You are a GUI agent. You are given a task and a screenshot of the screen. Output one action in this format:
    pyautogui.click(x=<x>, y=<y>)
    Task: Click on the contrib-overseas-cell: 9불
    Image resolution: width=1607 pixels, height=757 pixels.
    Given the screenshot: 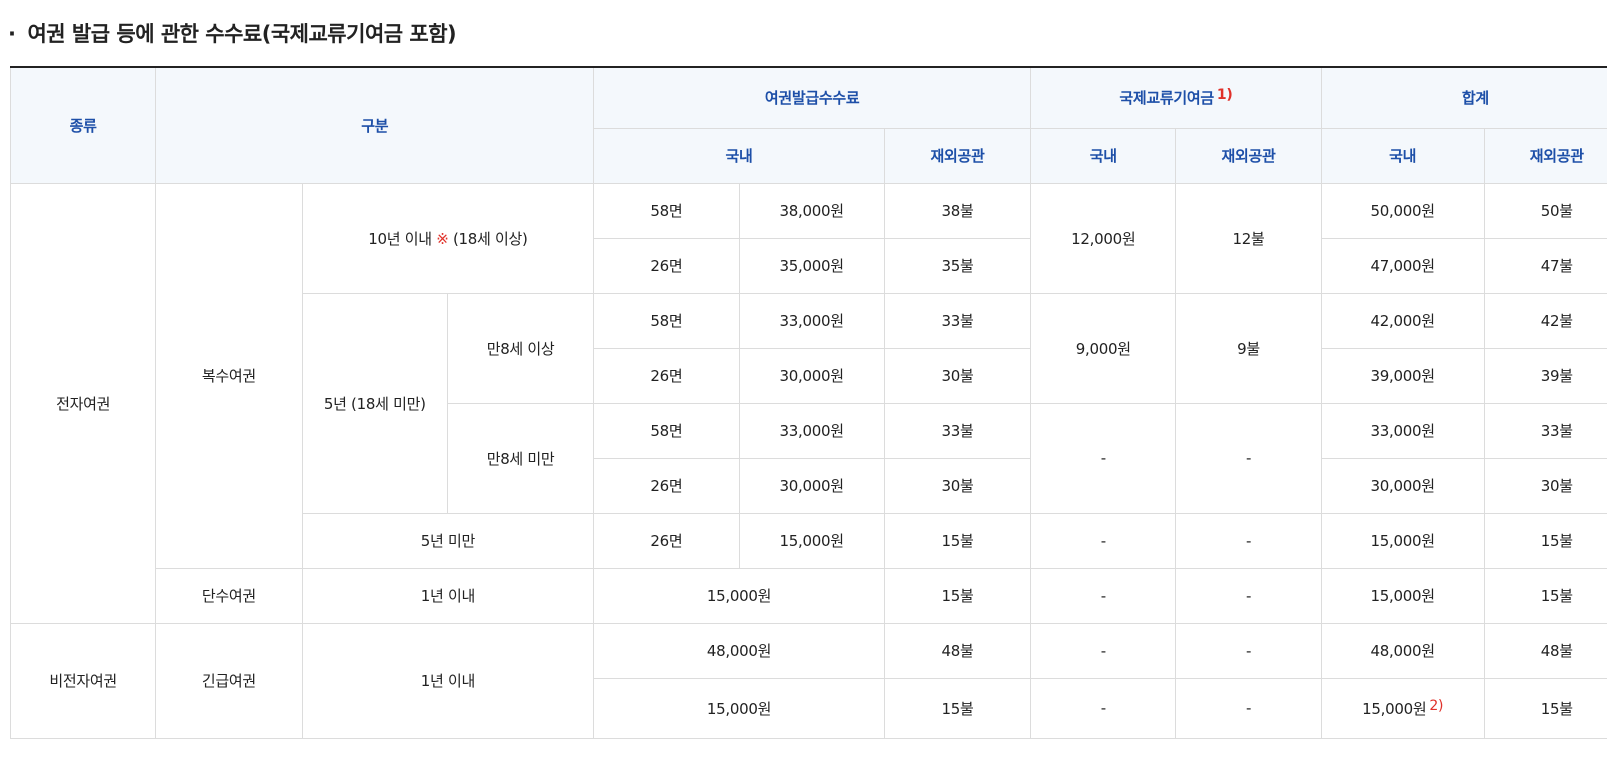 What is the action you would take?
    pyautogui.click(x=1248, y=348)
    